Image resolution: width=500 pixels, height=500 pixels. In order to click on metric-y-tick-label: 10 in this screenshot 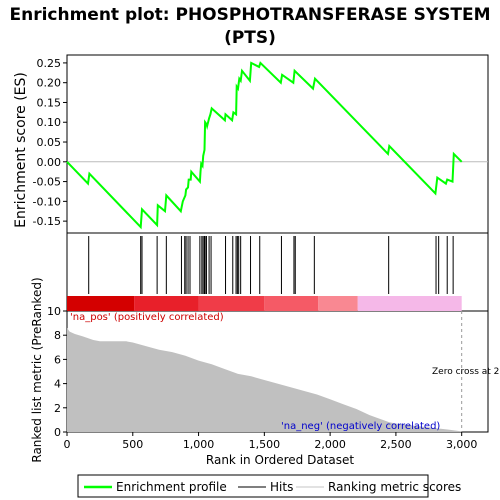, I will do `click(54, 311)`.